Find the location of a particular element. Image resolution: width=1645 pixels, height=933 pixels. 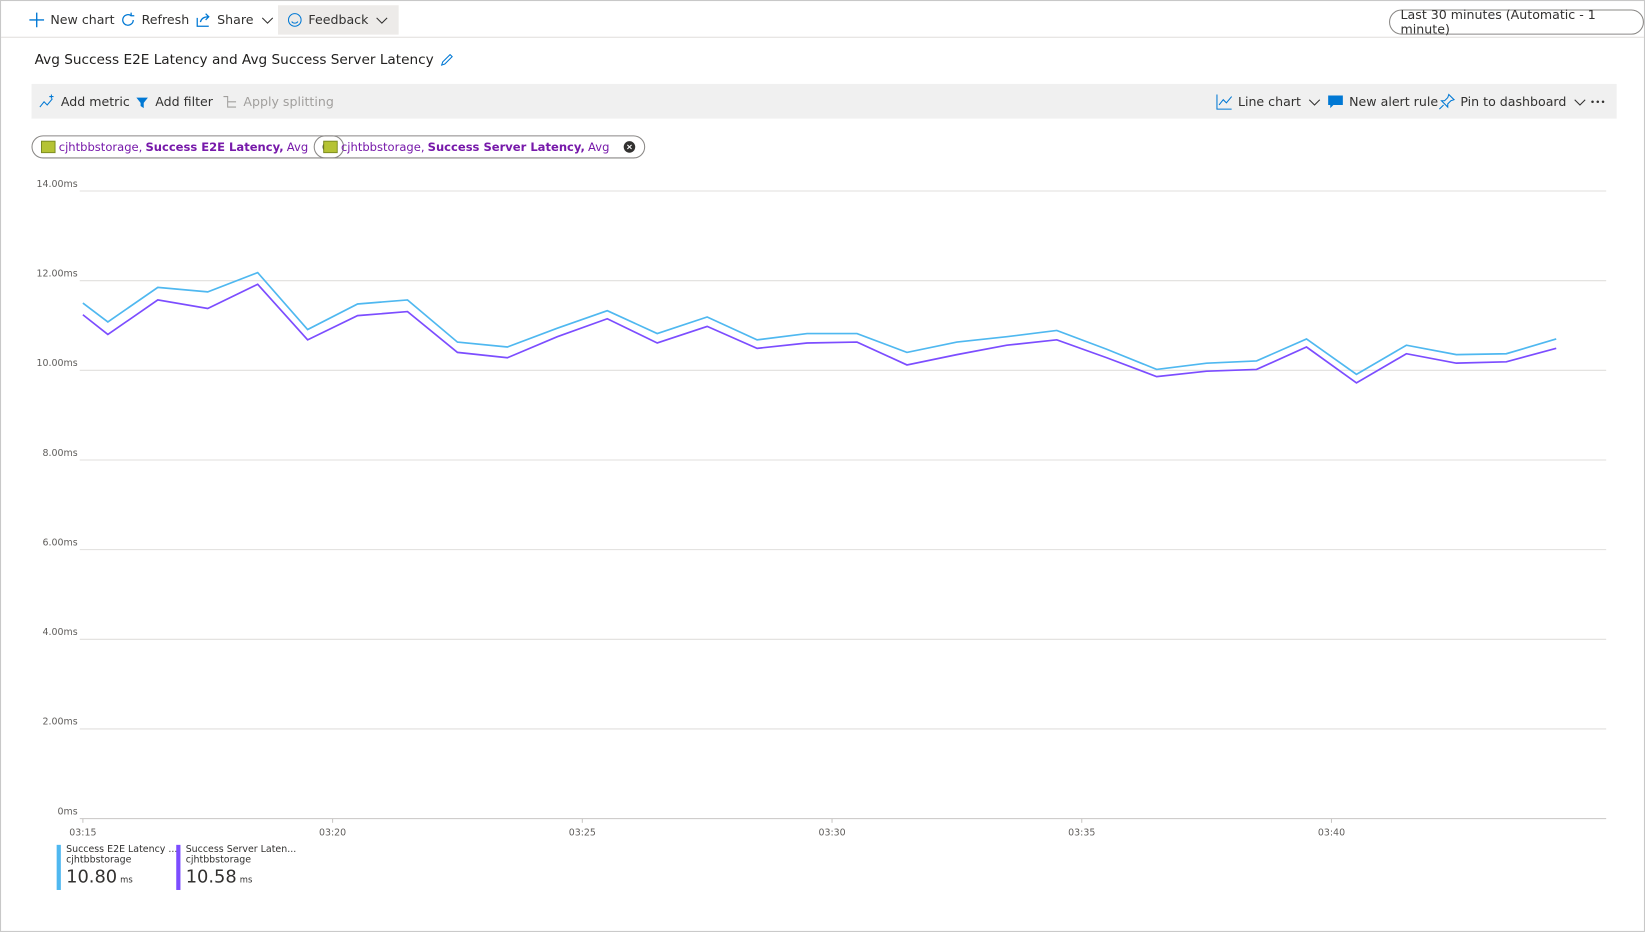

label: Feedback is located at coordinates (338, 20).